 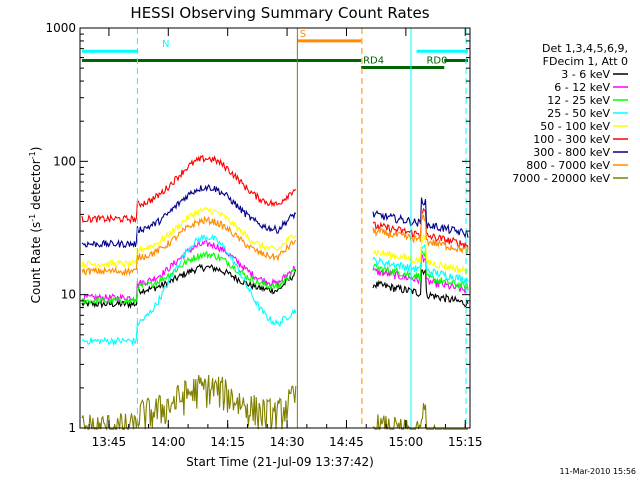 What do you see at coordinates (32, 155) in the screenshot?
I see `y-axis-label-sup-2: -1` at bounding box center [32, 155].